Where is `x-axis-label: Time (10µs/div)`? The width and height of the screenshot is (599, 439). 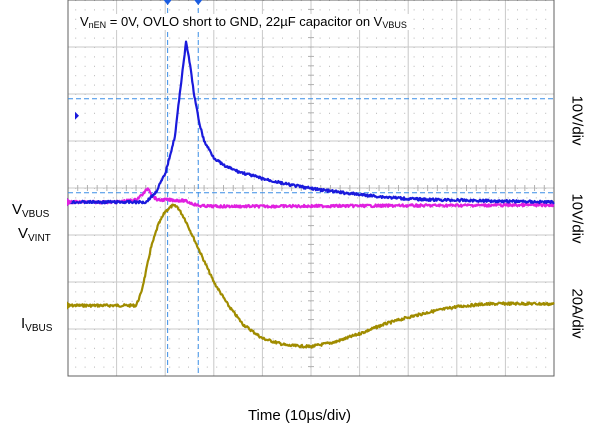 x-axis-label: Time (10µs/div) is located at coordinates (299, 415).